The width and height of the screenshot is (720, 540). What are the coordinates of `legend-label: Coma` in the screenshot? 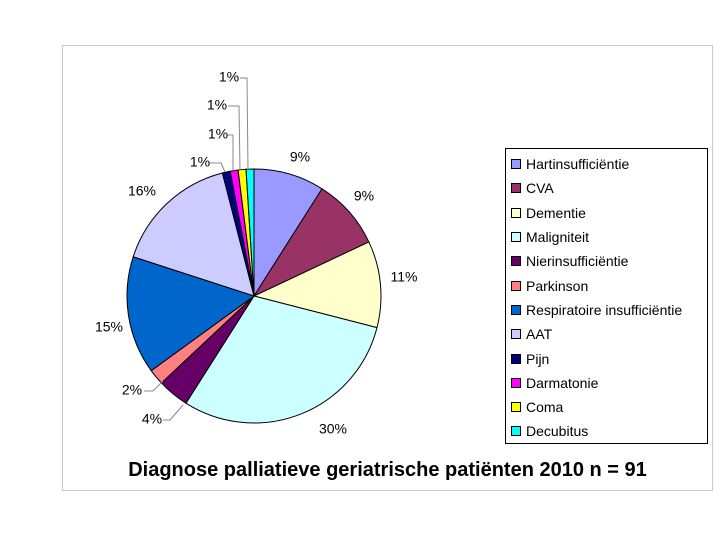 It's located at (545, 407).